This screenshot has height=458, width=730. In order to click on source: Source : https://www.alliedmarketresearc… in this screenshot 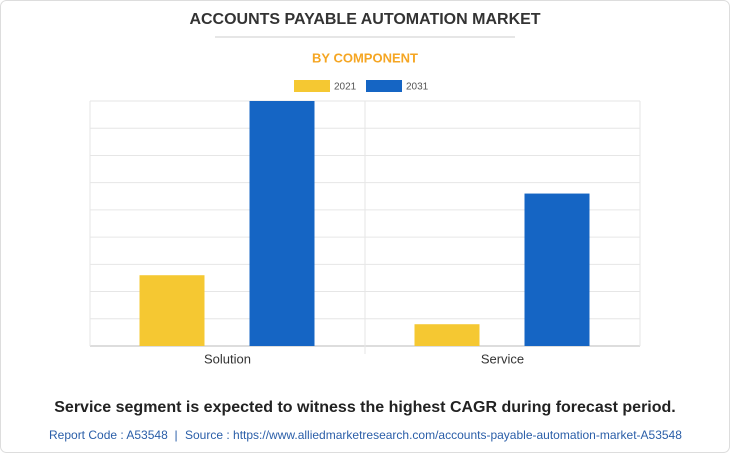, I will do `click(433, 435)`.